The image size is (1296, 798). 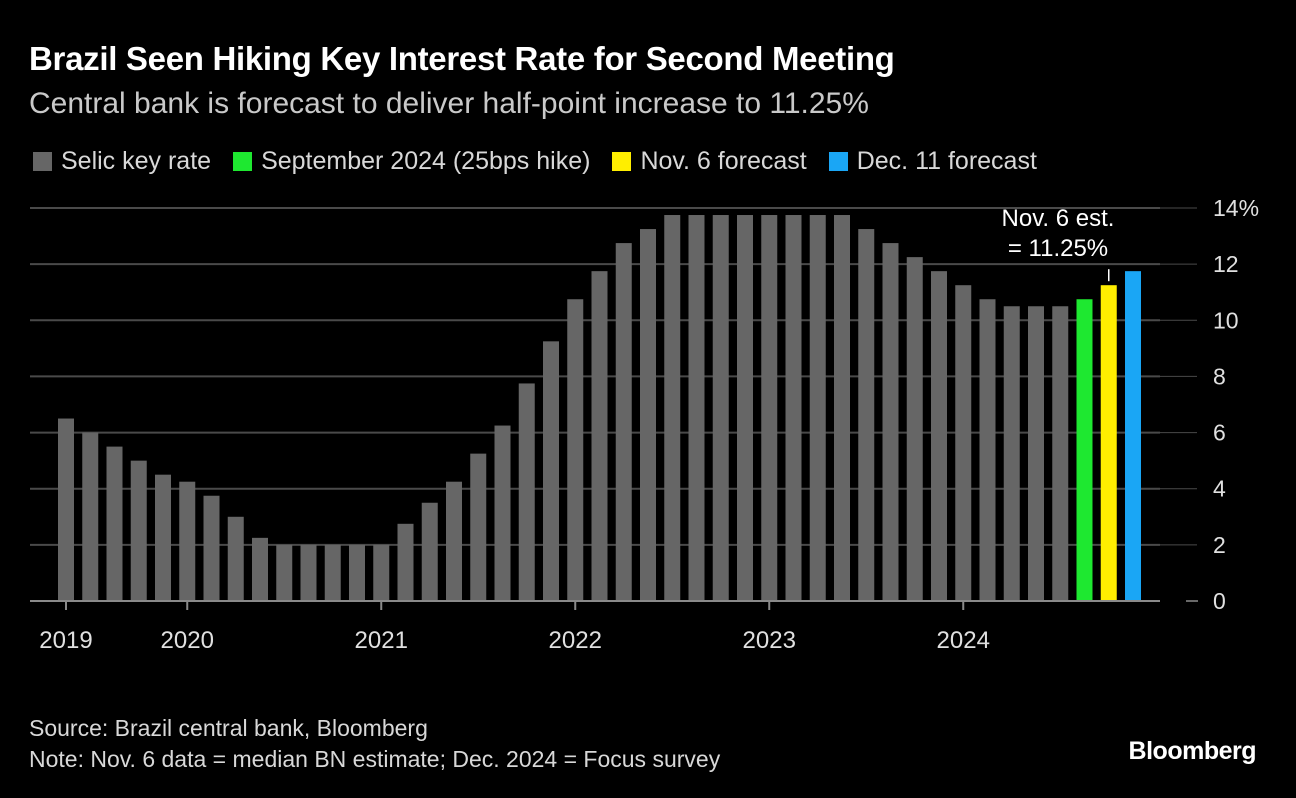 What do you see at coordinates (1226, 264) in the screenshot?
I see `y-tick-label: 12` at bounding box center [1226, 264].